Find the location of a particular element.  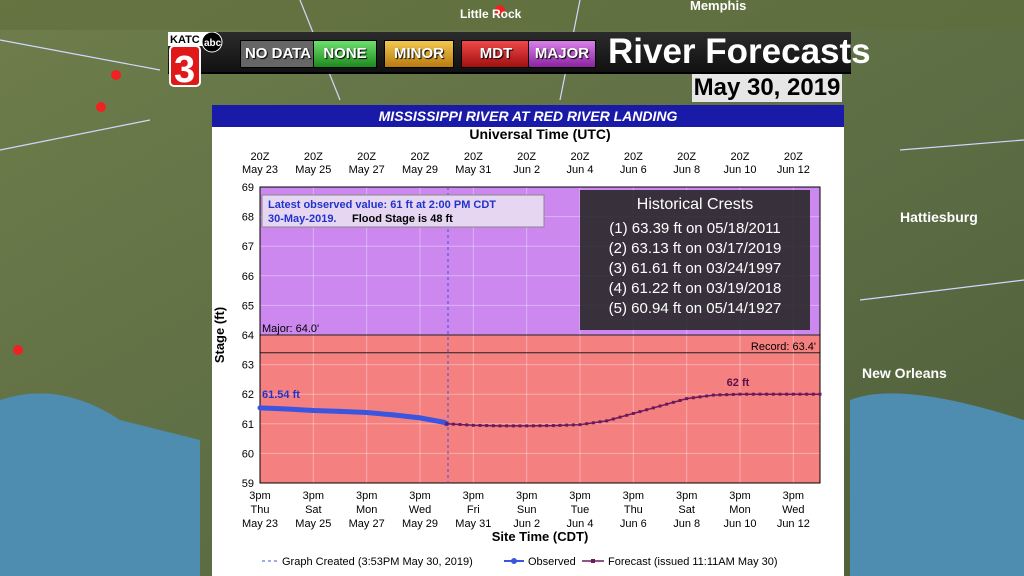

crest-item: (4) 61.22 ft on 03/19/2018 is located at coordinates (695, 288).